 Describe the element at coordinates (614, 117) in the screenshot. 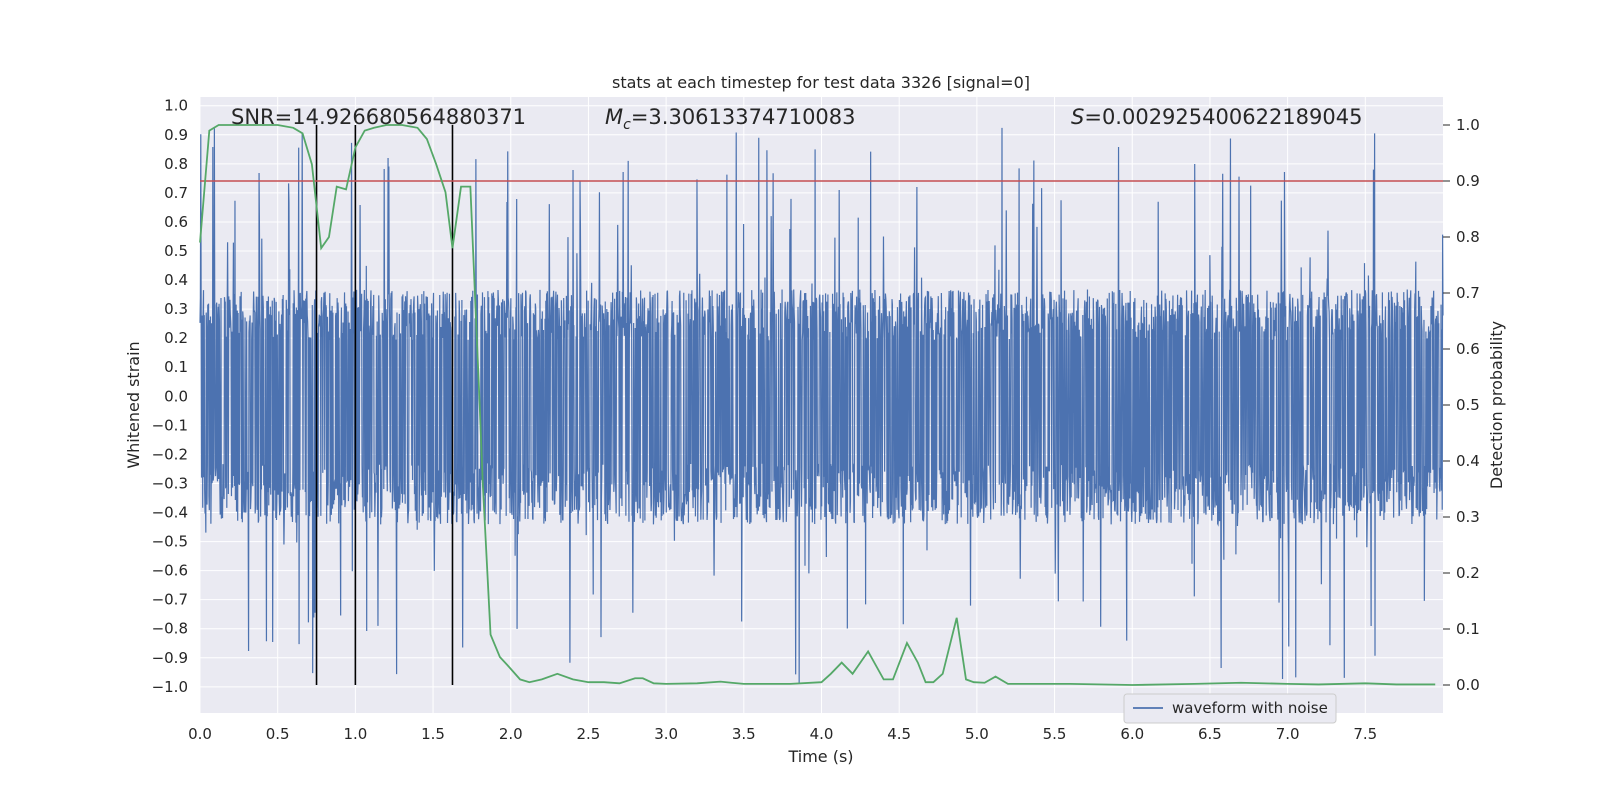

I see `chirp-mass-symbol: M` at that location.